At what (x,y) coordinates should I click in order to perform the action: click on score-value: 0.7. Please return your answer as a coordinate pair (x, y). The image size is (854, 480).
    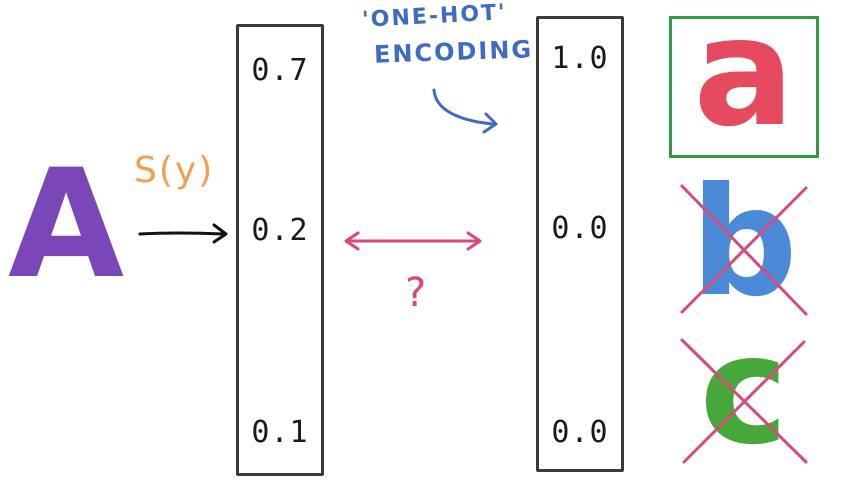
    Looking at the image, I should click on (280, 70).